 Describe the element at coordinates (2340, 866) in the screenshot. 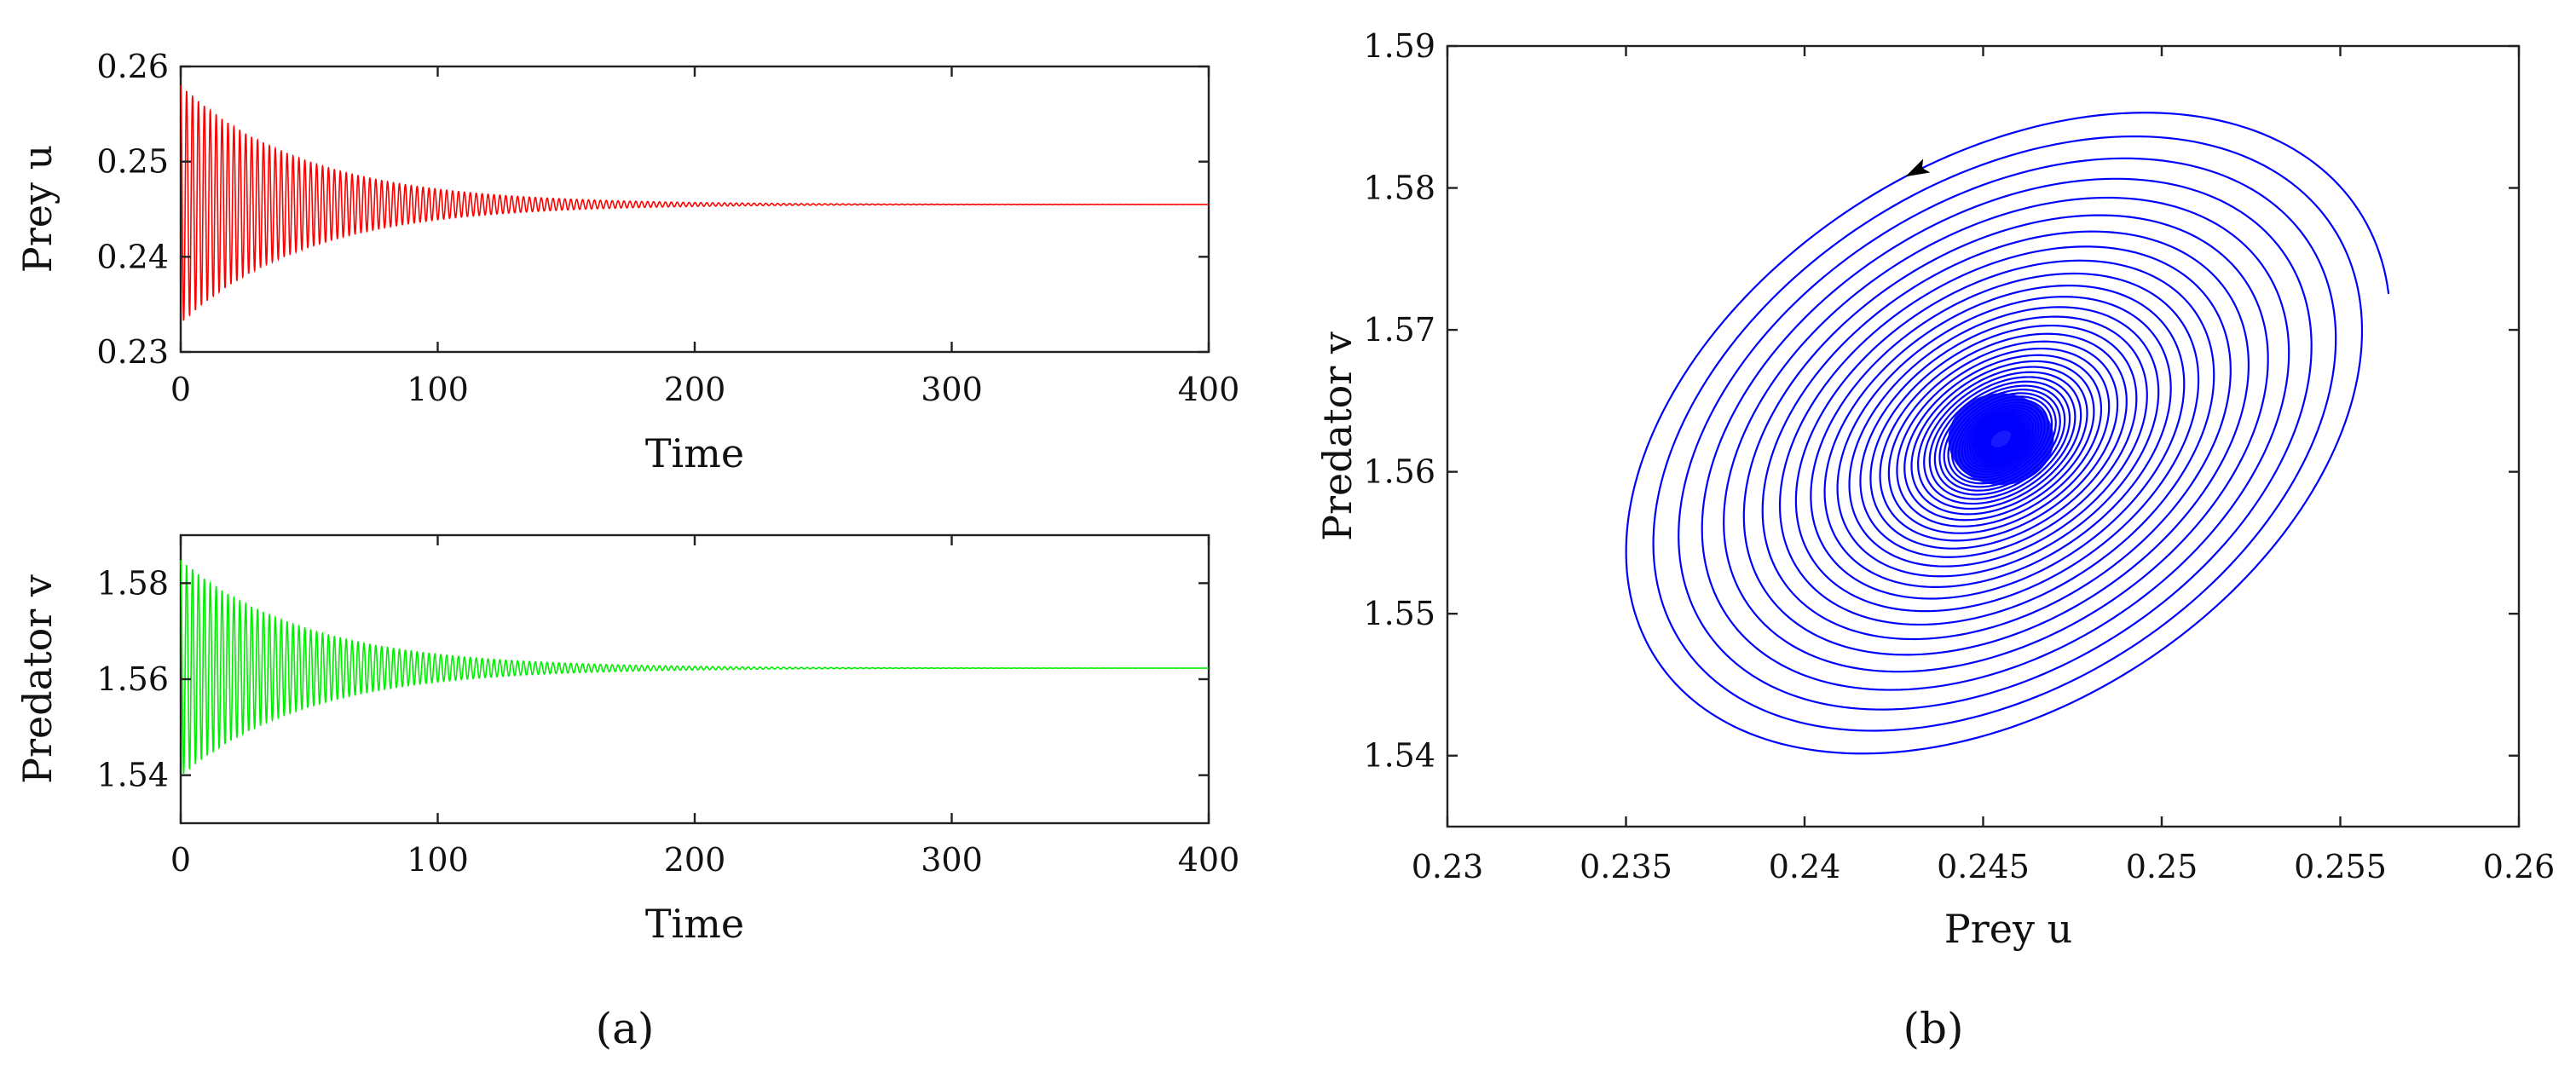

I see `x-tick-label: 0.255` at that location.